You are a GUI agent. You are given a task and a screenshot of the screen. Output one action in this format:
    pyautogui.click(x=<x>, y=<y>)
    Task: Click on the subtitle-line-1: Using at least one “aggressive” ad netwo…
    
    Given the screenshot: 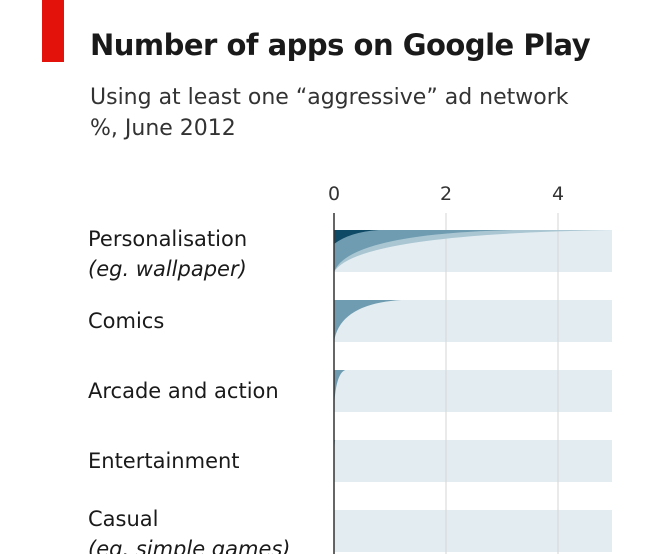 What is the action you would take?
    pyautogui.click(x=329, y=97)
    